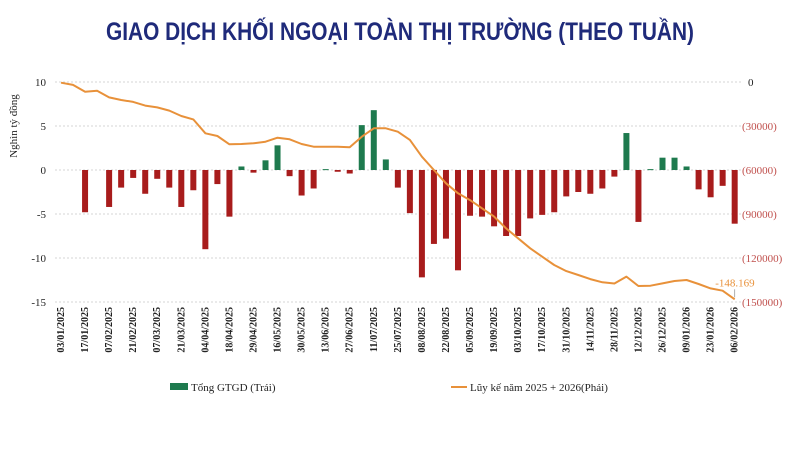 The height and width of the screenshot is (450, 800). I want to click on right-tick-label: (150000), so click(762, 303).